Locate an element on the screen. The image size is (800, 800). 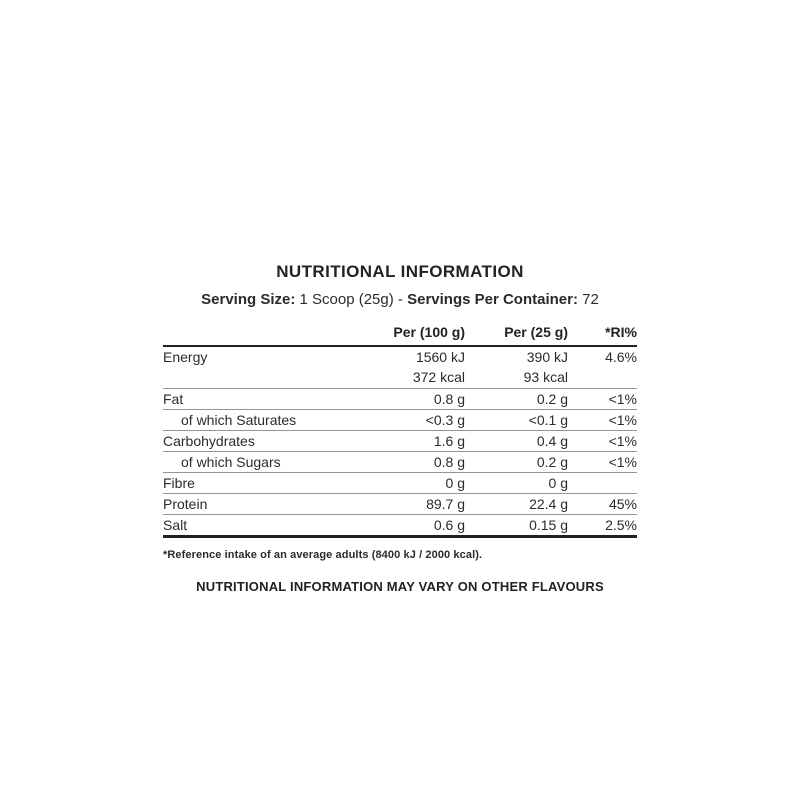
value-per-25g: <0.1 g is located at coordinates (516, 420).